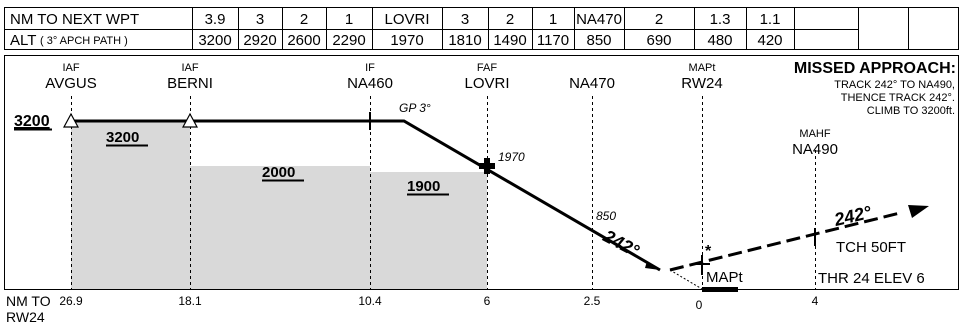  I want to click on runway-bar, so click(720, 289).